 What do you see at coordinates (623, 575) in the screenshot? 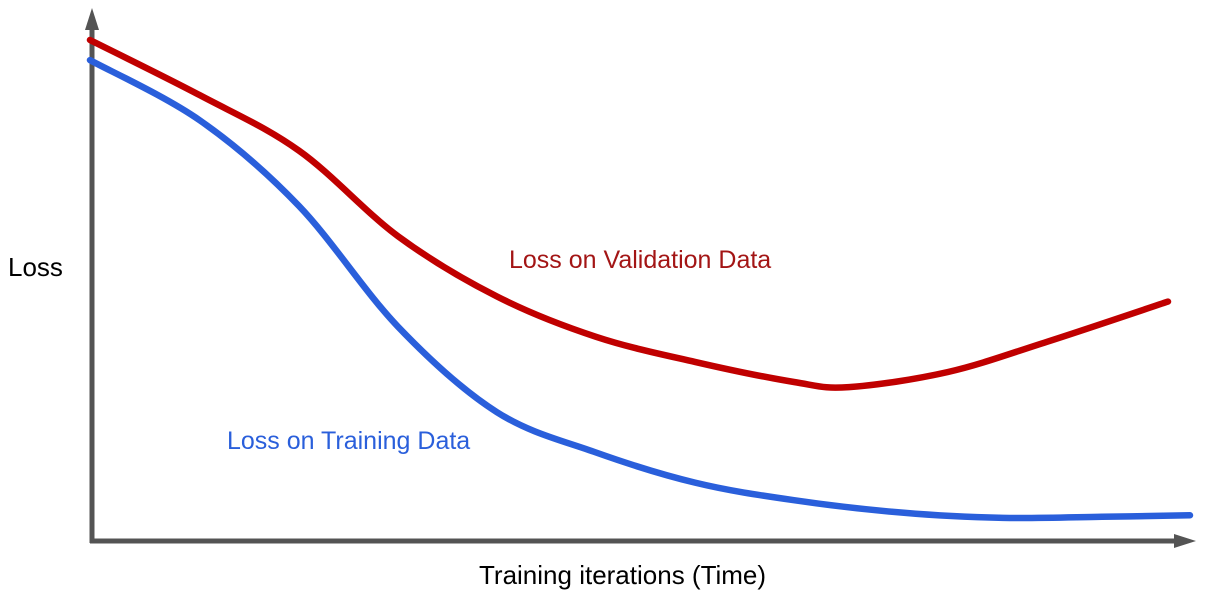
I see `x-axis-label: Training iterations (Time)` at bounding box center [623, 575].